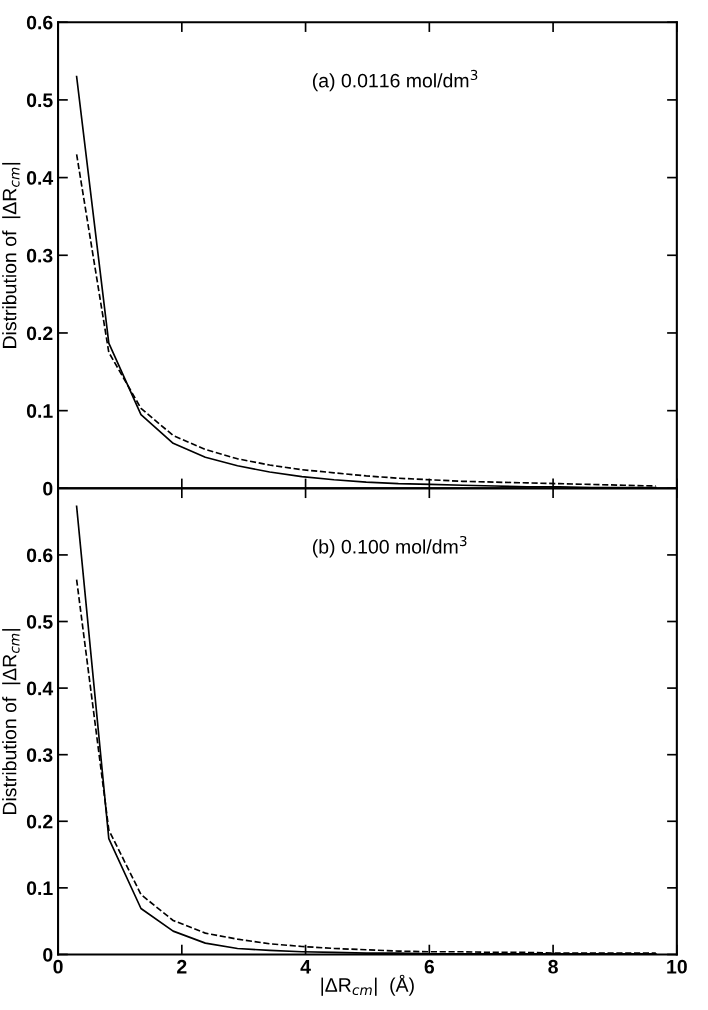  What do you see at coordinates (677, 966) in the screenshot?
I see `x-tick-label: 10` at bounding box center [677, 966].